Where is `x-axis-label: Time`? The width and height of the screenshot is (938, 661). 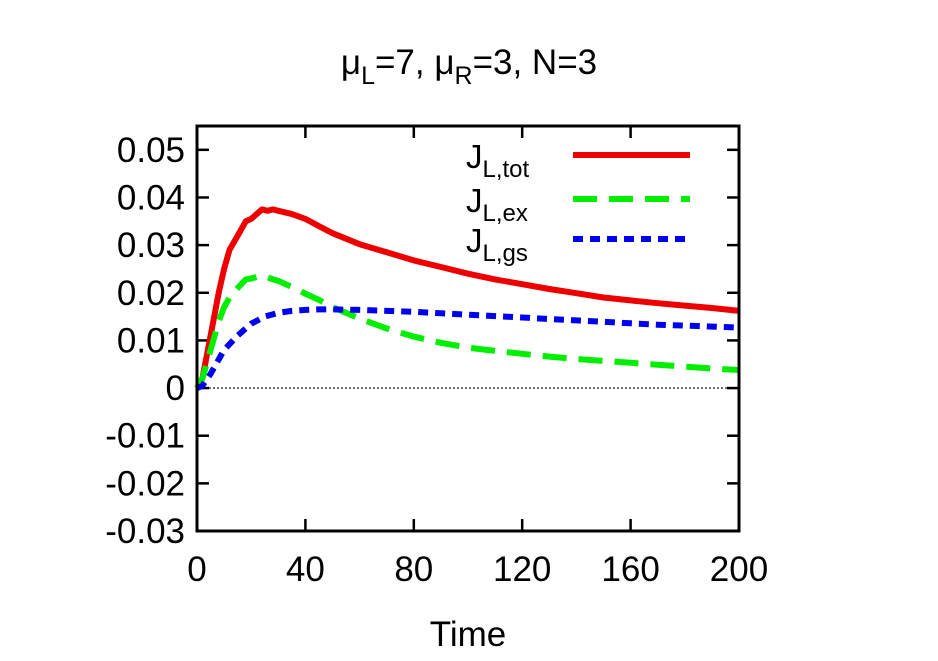
x-axis-label: Time is located at coordinates (468, 634).